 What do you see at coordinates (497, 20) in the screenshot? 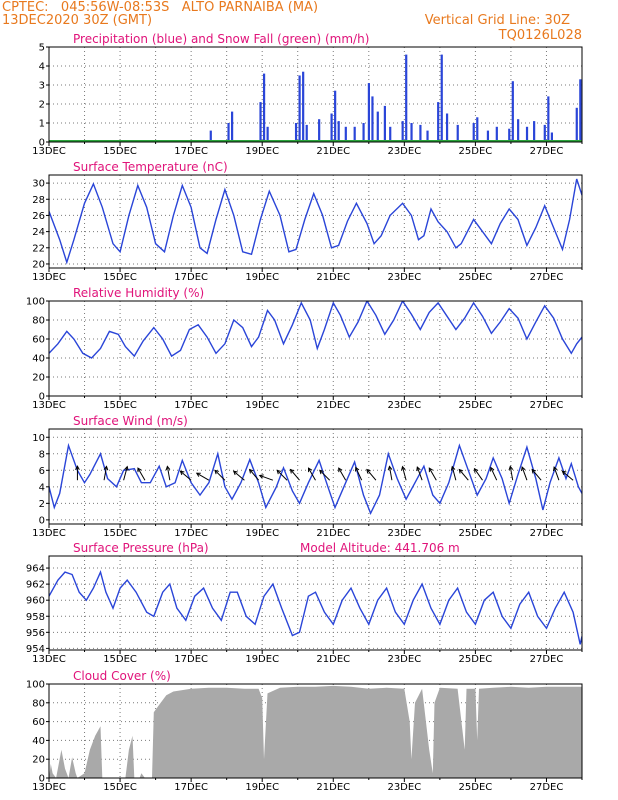
I see `grid-note-header: Vertical Grid Line: 30Z` at bounding box center [497, 20].